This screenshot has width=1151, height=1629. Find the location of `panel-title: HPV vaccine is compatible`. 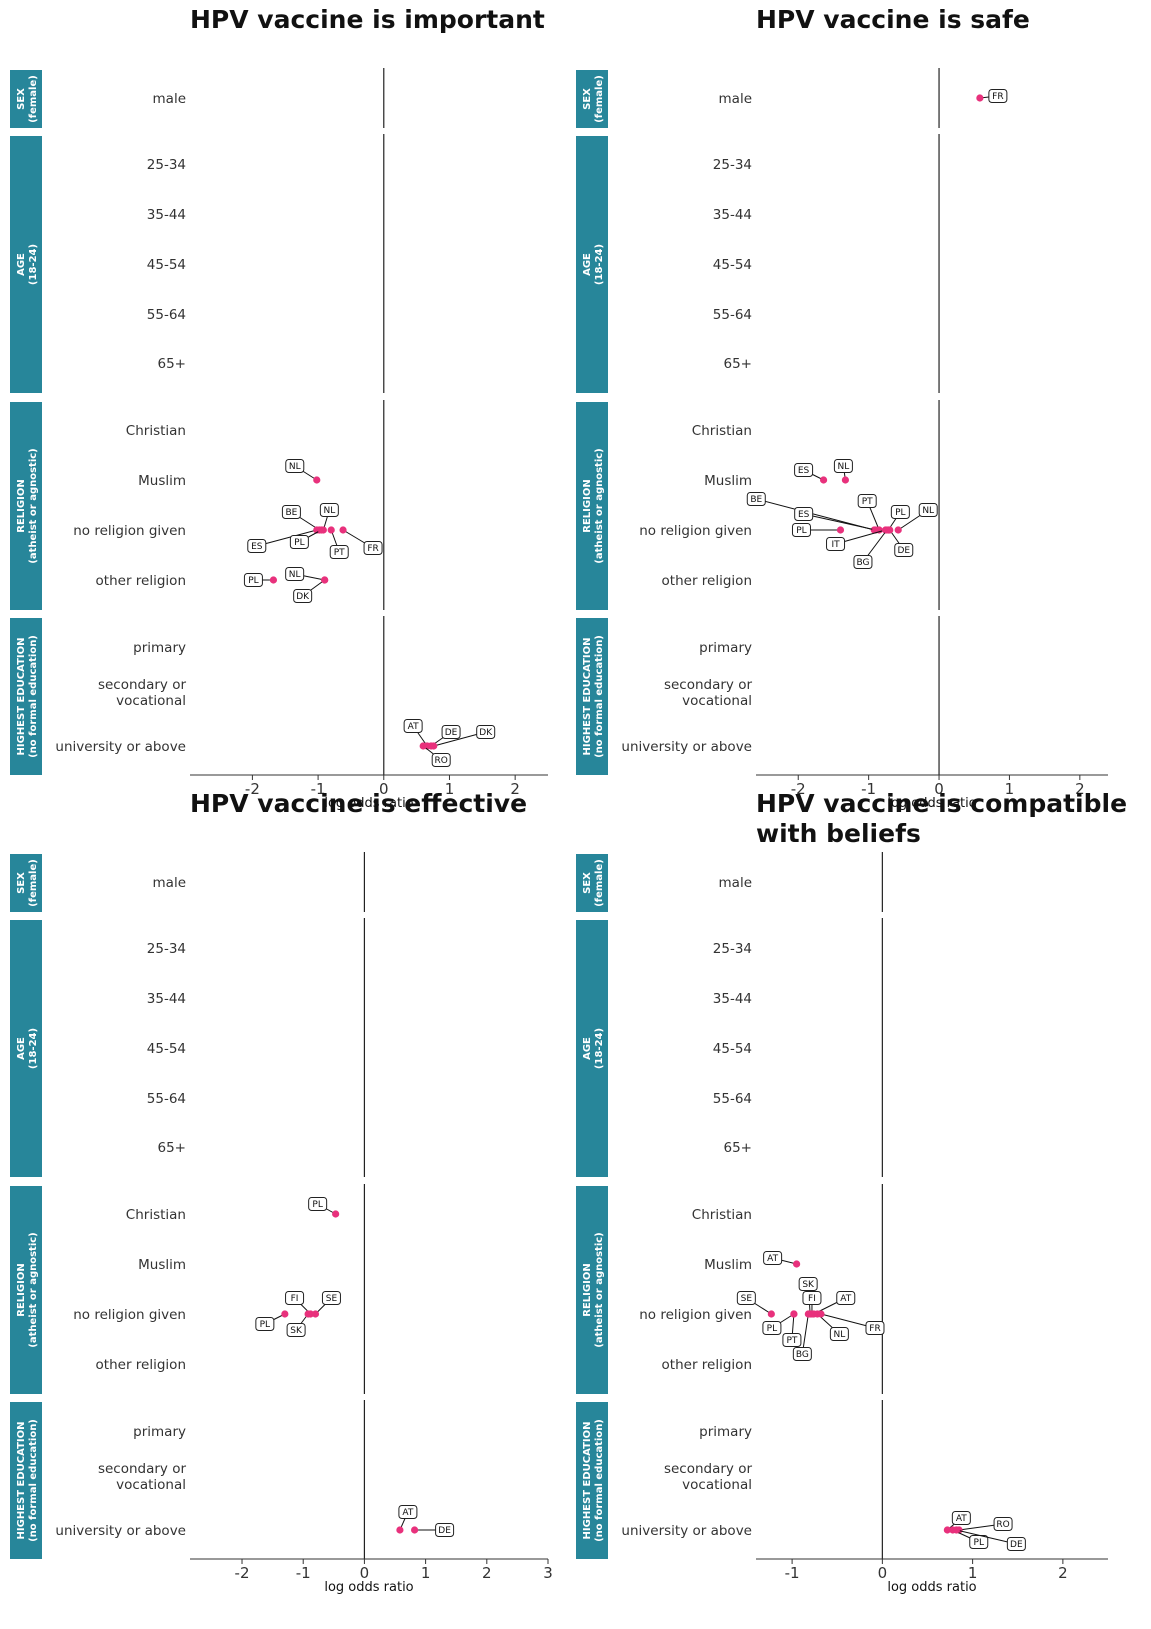

panel-title: HPV vaccine is compatible is located at coordinates (941, 803).